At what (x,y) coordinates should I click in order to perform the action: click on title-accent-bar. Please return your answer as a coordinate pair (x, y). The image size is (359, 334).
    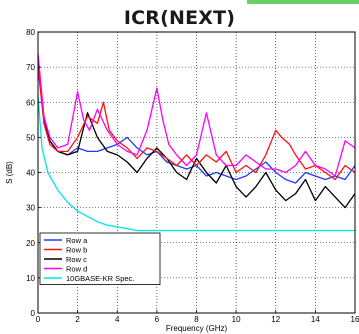
    Looking at the image, I should click on (303, 2).